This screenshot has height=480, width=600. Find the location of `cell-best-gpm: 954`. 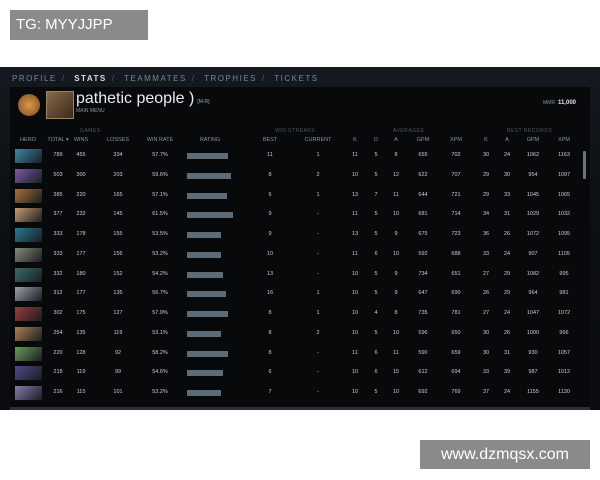

cell-best-gpm: 954 is located at coordinates (533, 174).